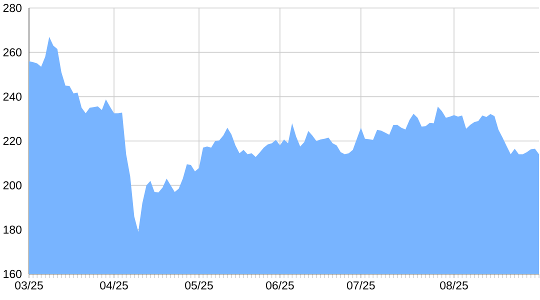 Image resolution: width=540 pixels, height=300 pixels. What do you see at coordinates (12, 141) in the screenshot?
I see `y-tick-label: 220` at bounding box center [12, 141].